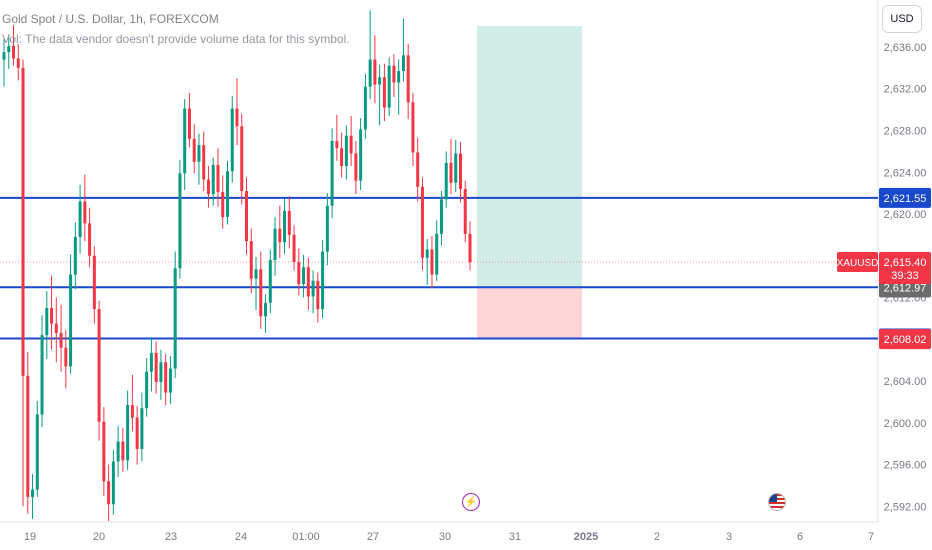 The image size is (932, 550). Describe the element at coordinates (373, 537) in the screenshot. I see `x-tick-label: 27` at that location.